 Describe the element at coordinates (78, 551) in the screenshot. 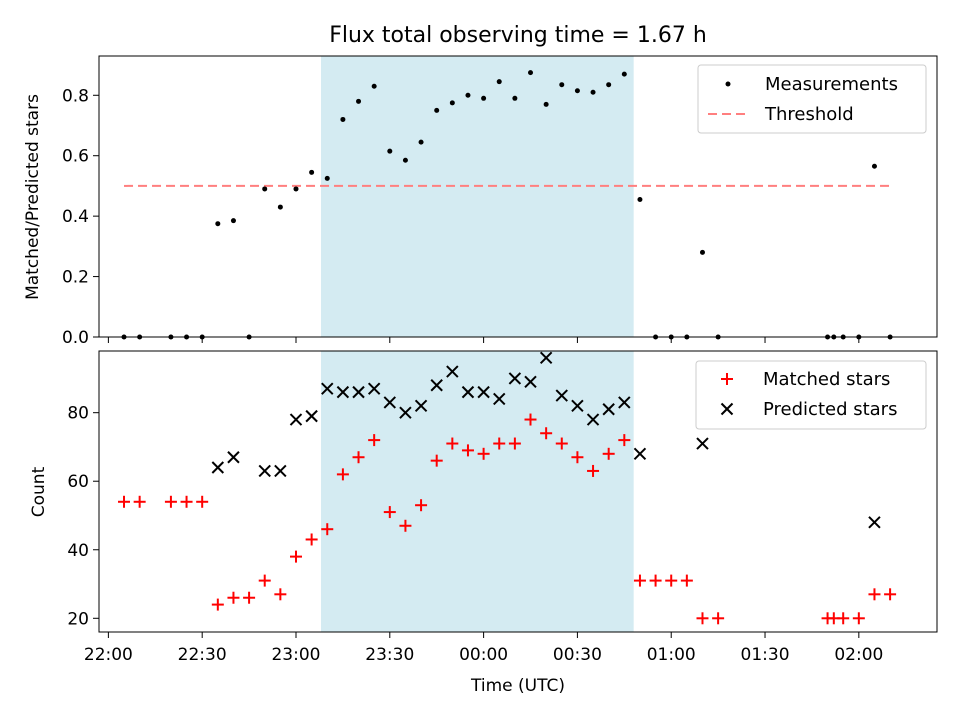

I see `y-tick-label: 40` at that location.